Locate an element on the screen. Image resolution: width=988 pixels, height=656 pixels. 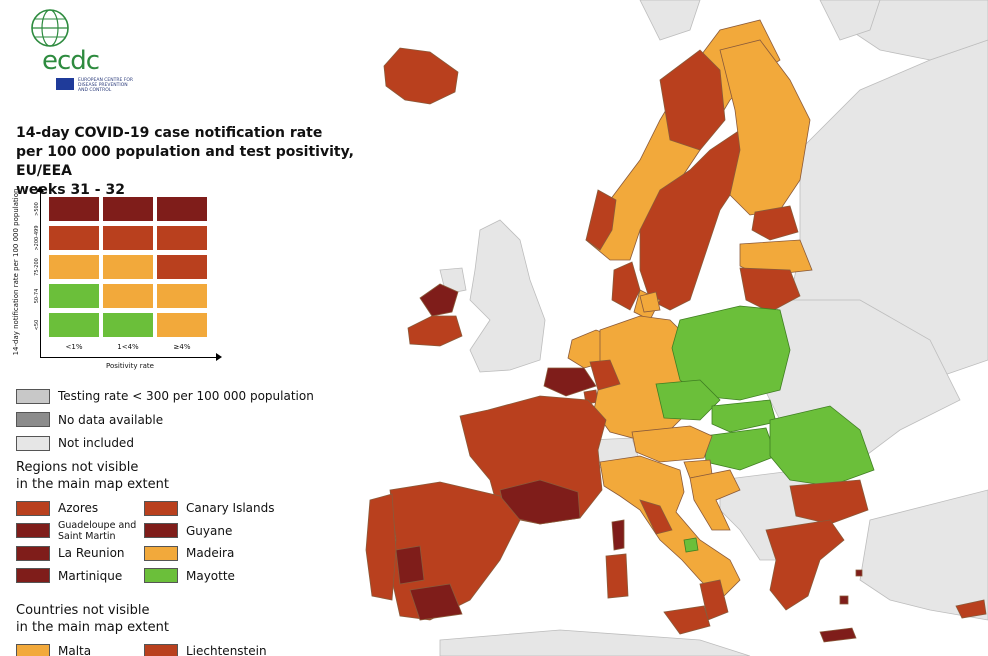
legend-item: La Reunion is located at coordinates (70, 553).